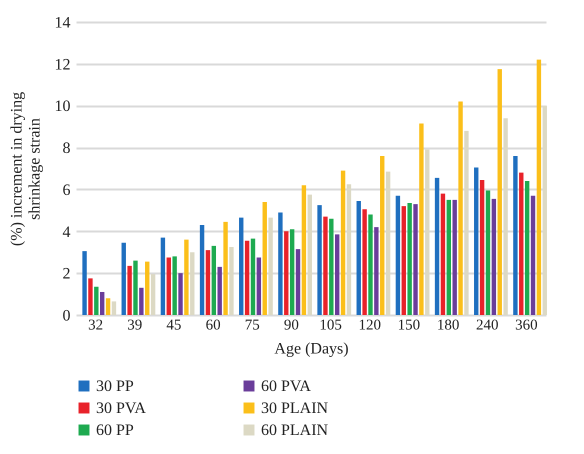 The height and width of the screenshot is (454, 584). What do you see at coordinates (121, 408) in the screenshot?
I see `legend-label: 30 PVA` at bounding box center [121, 408].